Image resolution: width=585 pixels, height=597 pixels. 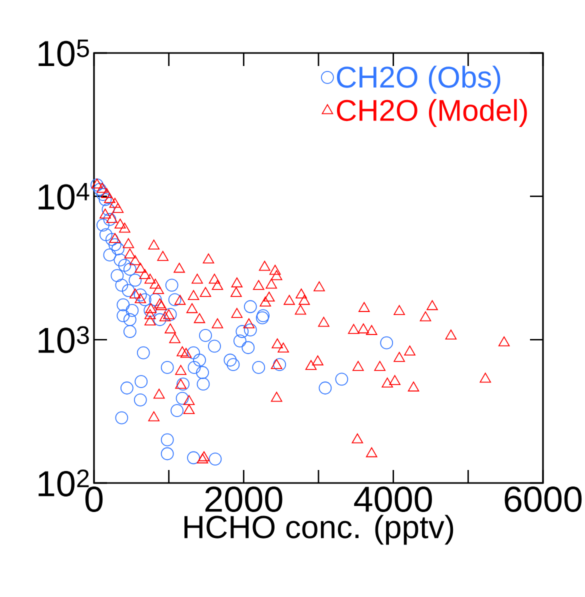 What do you see at coordinates (63, 340) in the screenshot?
I see `y-tick-label: 10$^{3}$` at bounding box center [63, 340].